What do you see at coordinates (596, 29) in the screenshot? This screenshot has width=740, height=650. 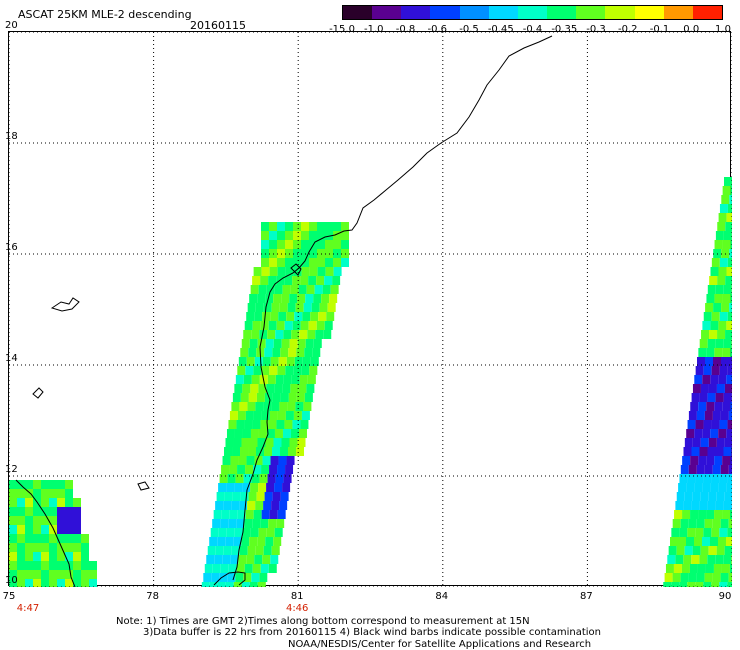 I see `colorbar-label: -0.3` at bounding box center [596, 29].